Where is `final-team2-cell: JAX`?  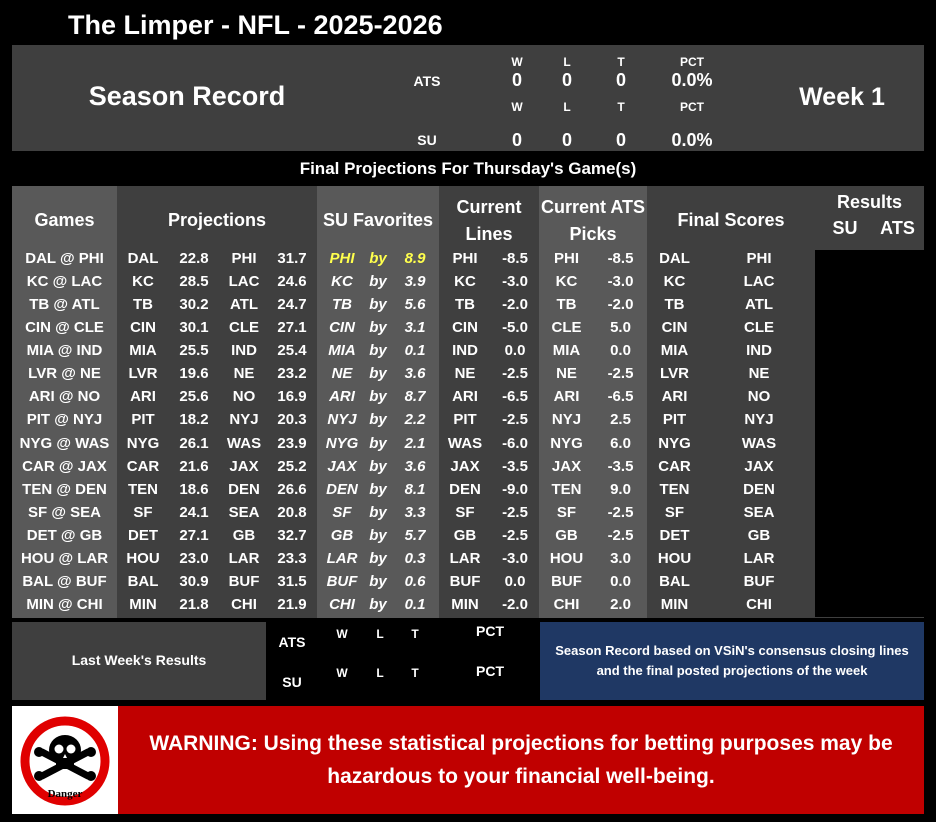
final-team2-cell: JAX is located at coordinates (759, 466).